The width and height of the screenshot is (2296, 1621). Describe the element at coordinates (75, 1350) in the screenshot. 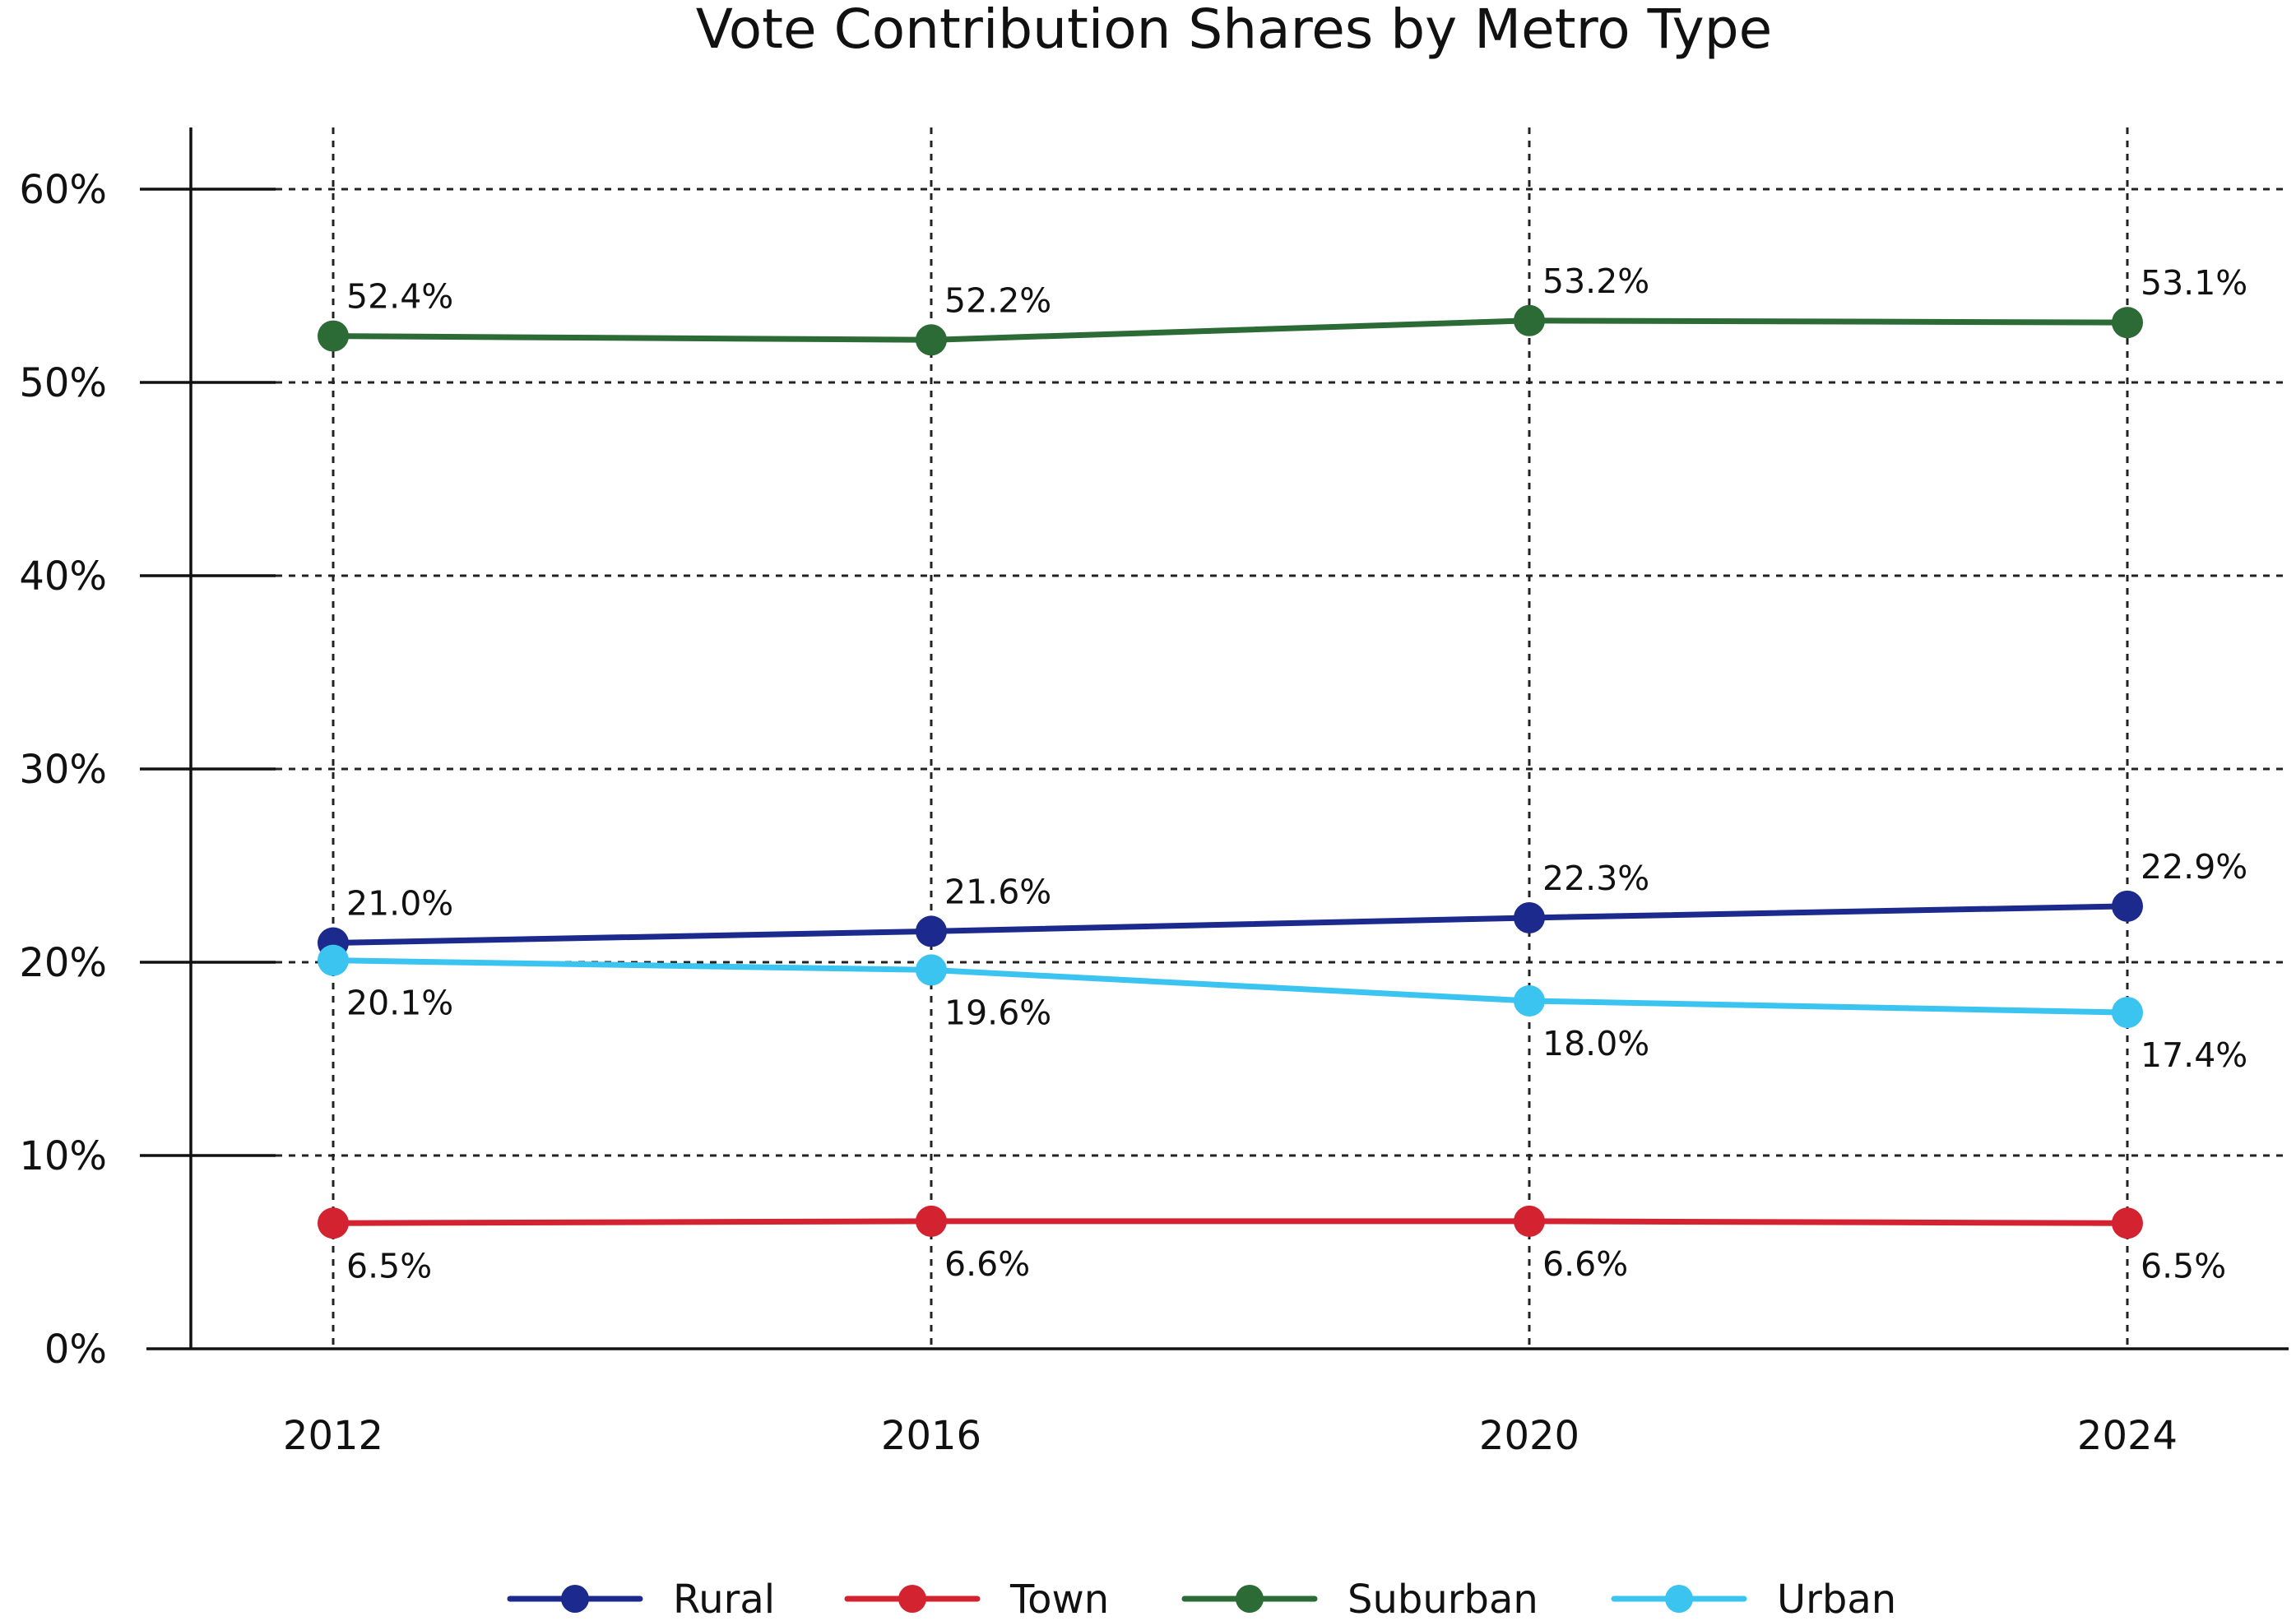

I see `y-tick-label: 0%` at that location.